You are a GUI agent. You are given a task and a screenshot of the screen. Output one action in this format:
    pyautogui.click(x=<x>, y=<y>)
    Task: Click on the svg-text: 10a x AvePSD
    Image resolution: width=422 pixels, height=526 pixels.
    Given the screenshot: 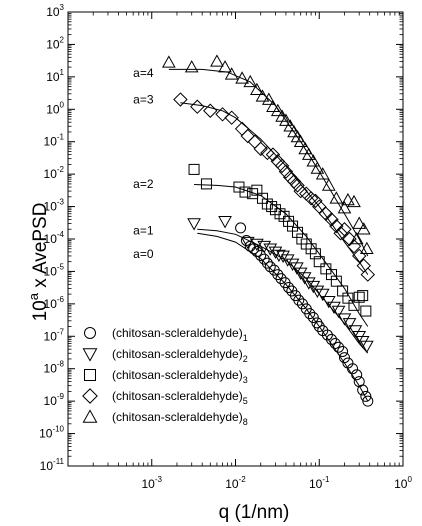 What is the action you would take?
    pyautogui.click(x=38, y=262)
    